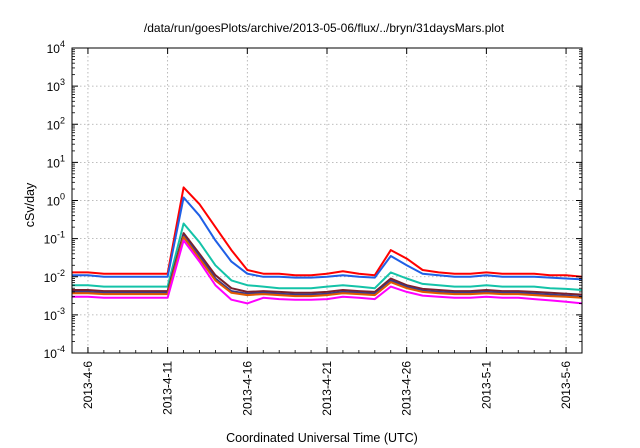 The height and width of the screenshot is (448, 640). Describe the element at coordinates (54, 276) in the screenshot. I see `y-tick-label: 10⁻²` at that location.